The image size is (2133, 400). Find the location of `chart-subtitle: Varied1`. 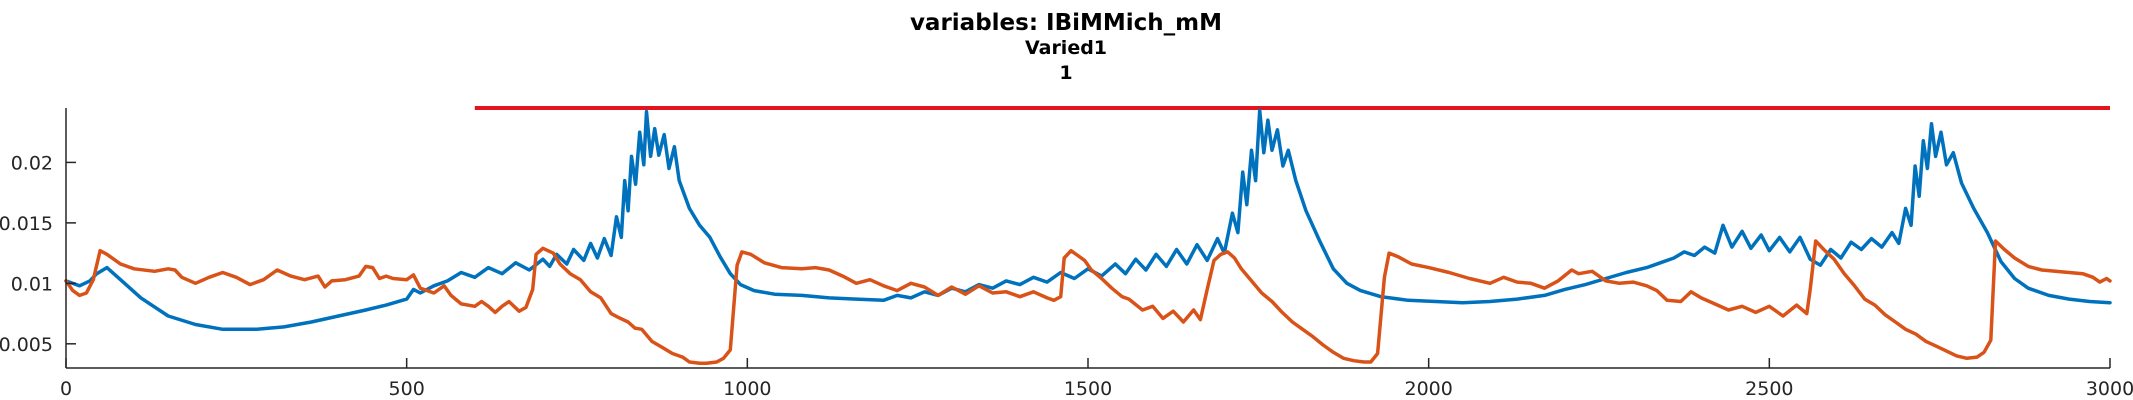

chart-subtitle: Varied1 is located at coordinates (1066, 48).